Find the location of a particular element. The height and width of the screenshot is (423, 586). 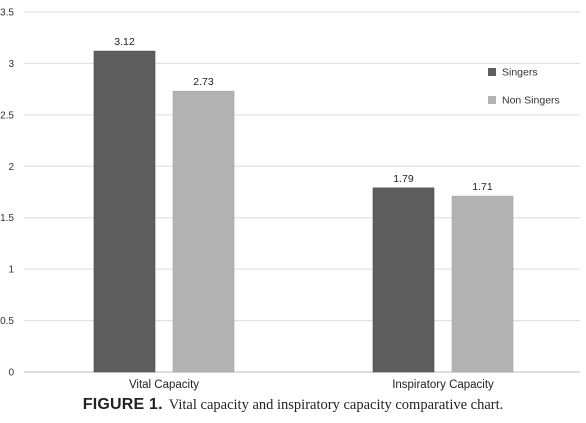

x-category-label: Vital Capacity is located at coordinates (164, 385).